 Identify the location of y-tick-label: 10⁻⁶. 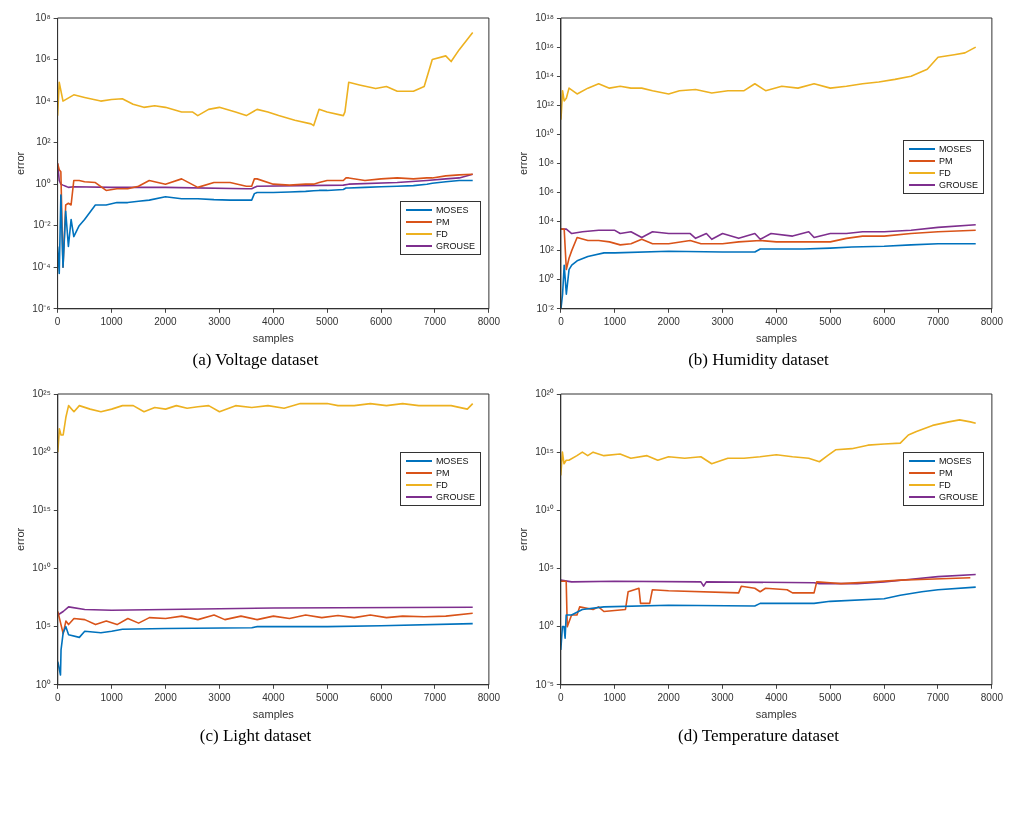
(41, 308).